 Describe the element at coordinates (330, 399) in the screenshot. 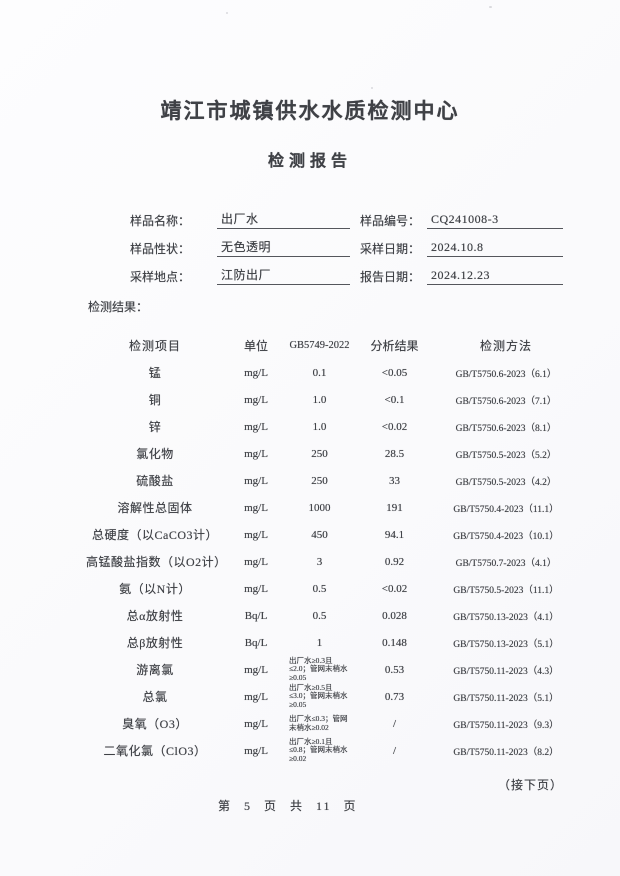

I see `table-row: 铜 mg/L 1.0 <0.1 GB/T5750.6-2023（7.1）` at that location.